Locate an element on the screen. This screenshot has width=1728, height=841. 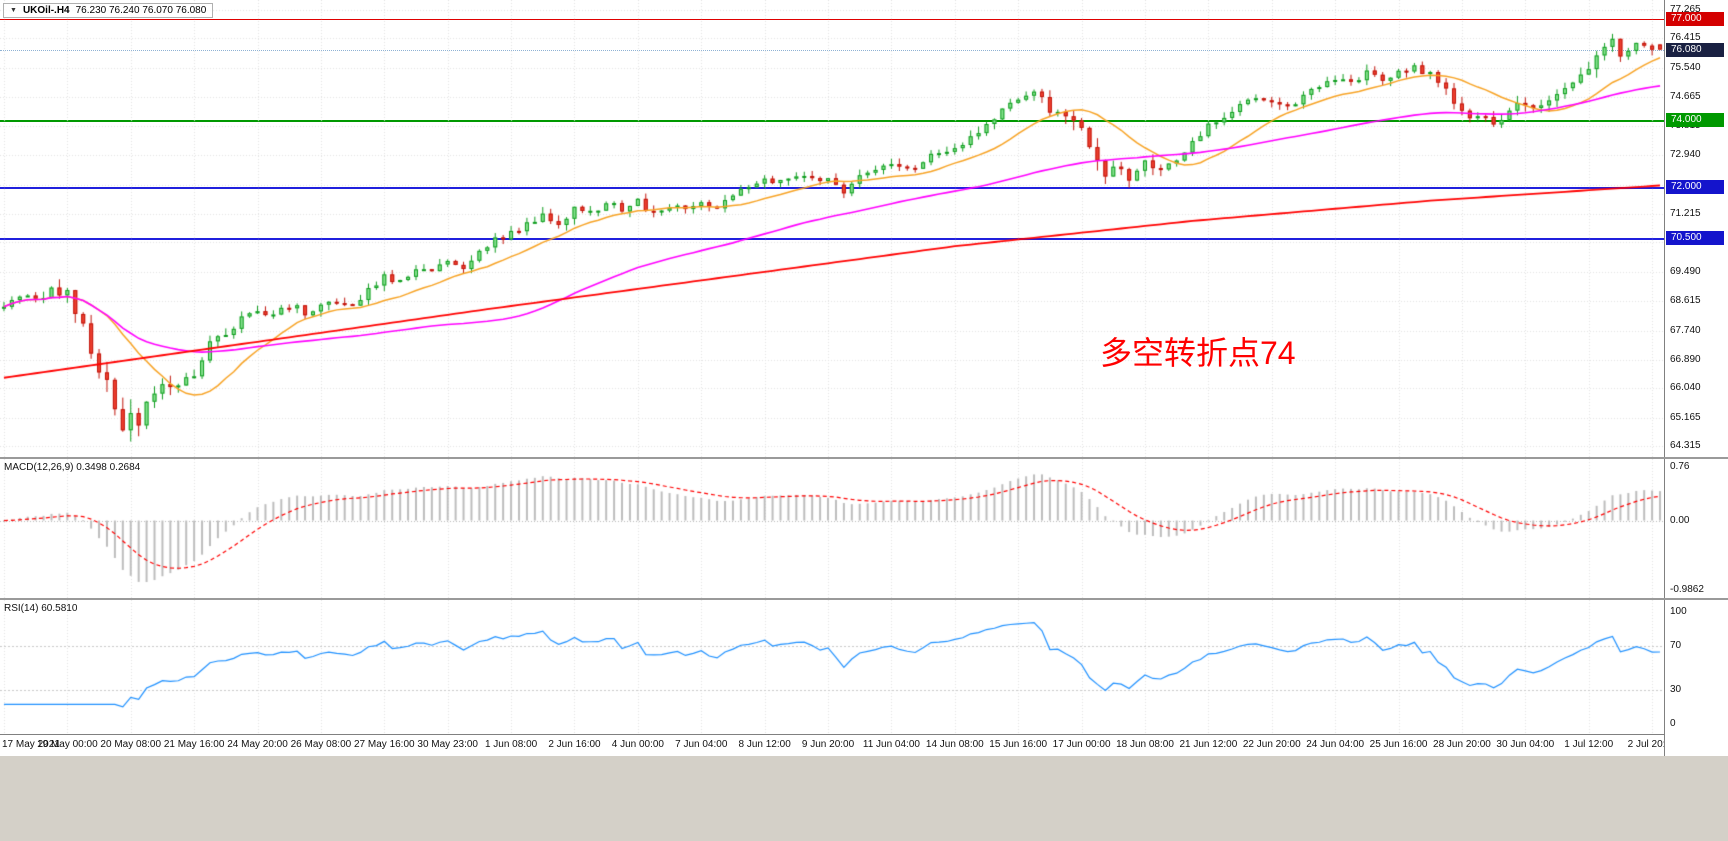
price-badge-74.000: 74.000 is located at coordinates (1695, 119).